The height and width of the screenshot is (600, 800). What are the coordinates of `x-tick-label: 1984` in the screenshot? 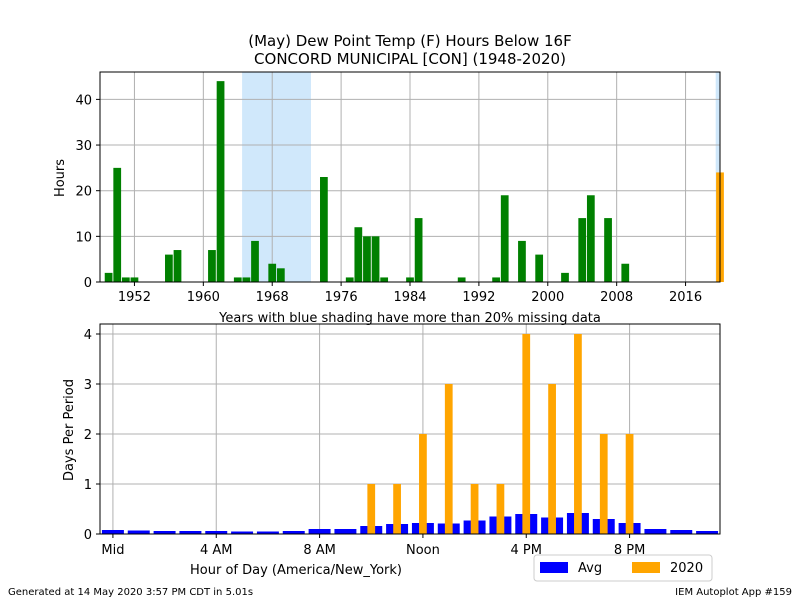 It's located at (409, 297).